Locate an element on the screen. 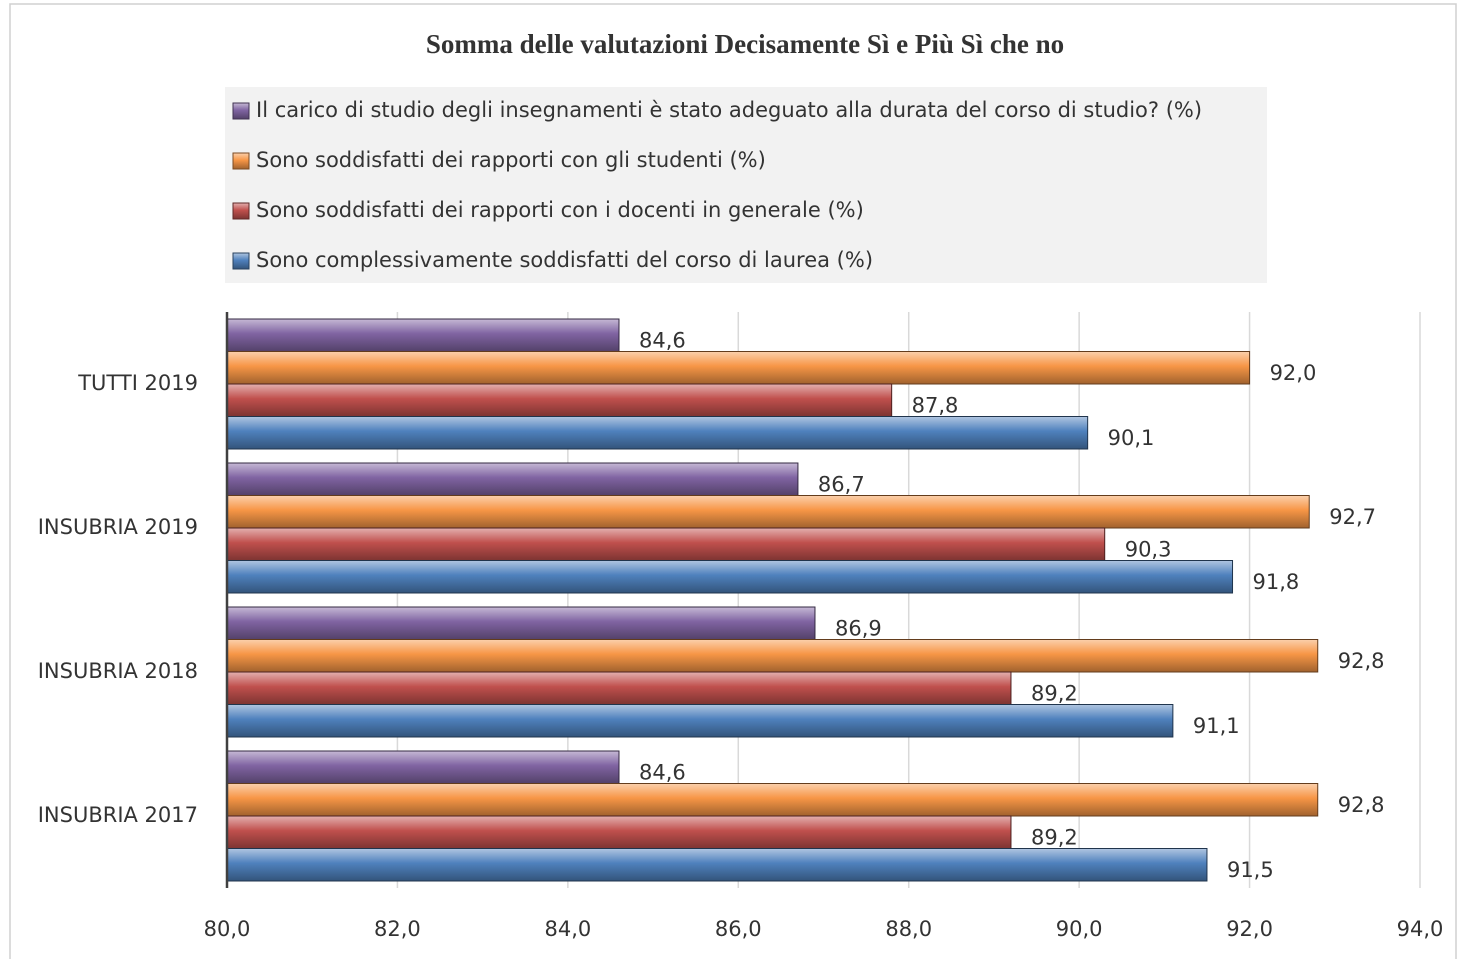 The height and width of the screenshot is (959, 1460). x-tick-label: 82,0 is located at coordinates (397, 929).